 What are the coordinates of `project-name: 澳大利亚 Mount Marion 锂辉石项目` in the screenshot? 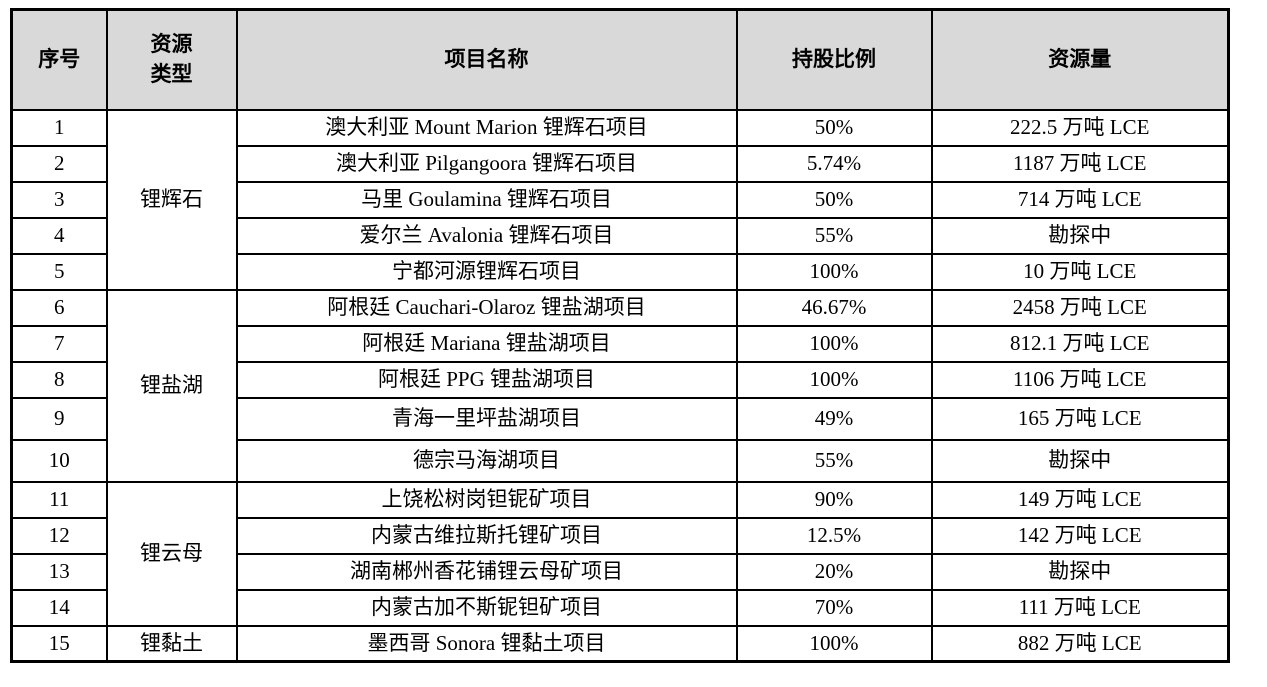 It's located at (486, 127).